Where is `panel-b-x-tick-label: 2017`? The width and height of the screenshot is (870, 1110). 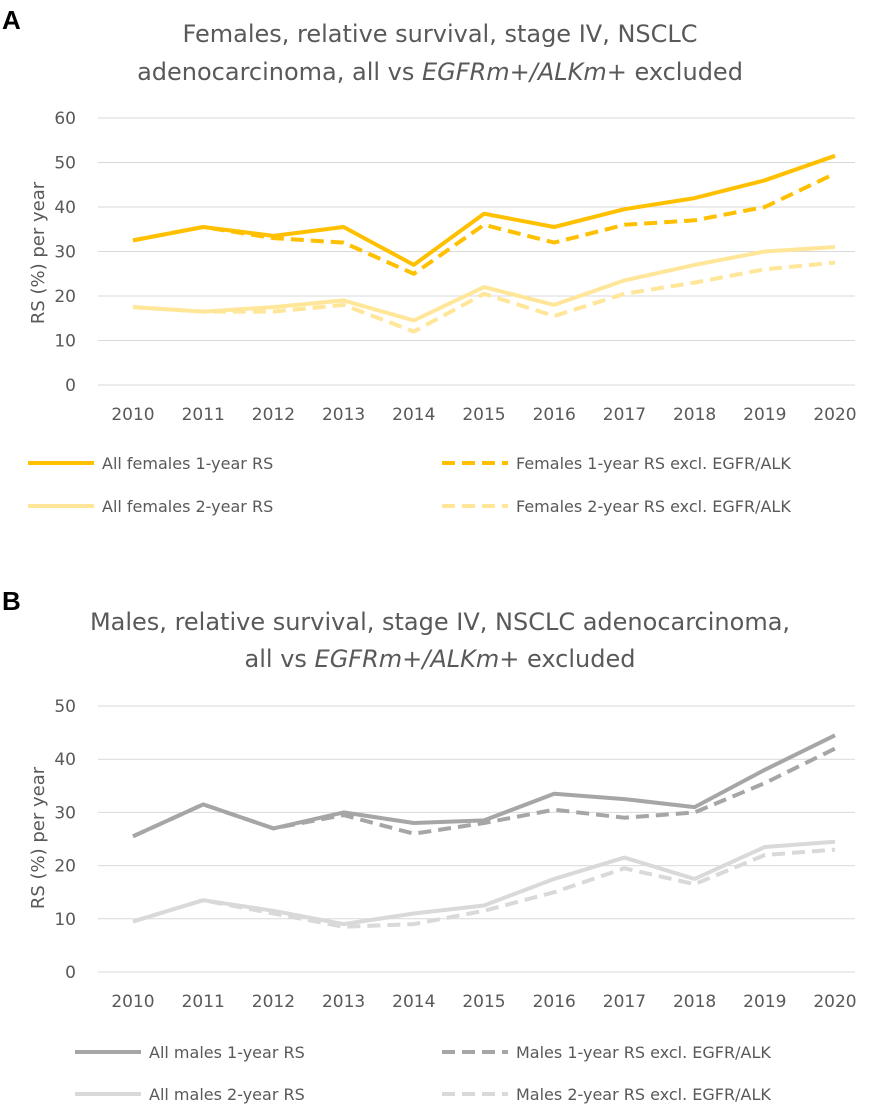
panel-b-x-tick-label: 2017 is located at coordinates (624, 1002).